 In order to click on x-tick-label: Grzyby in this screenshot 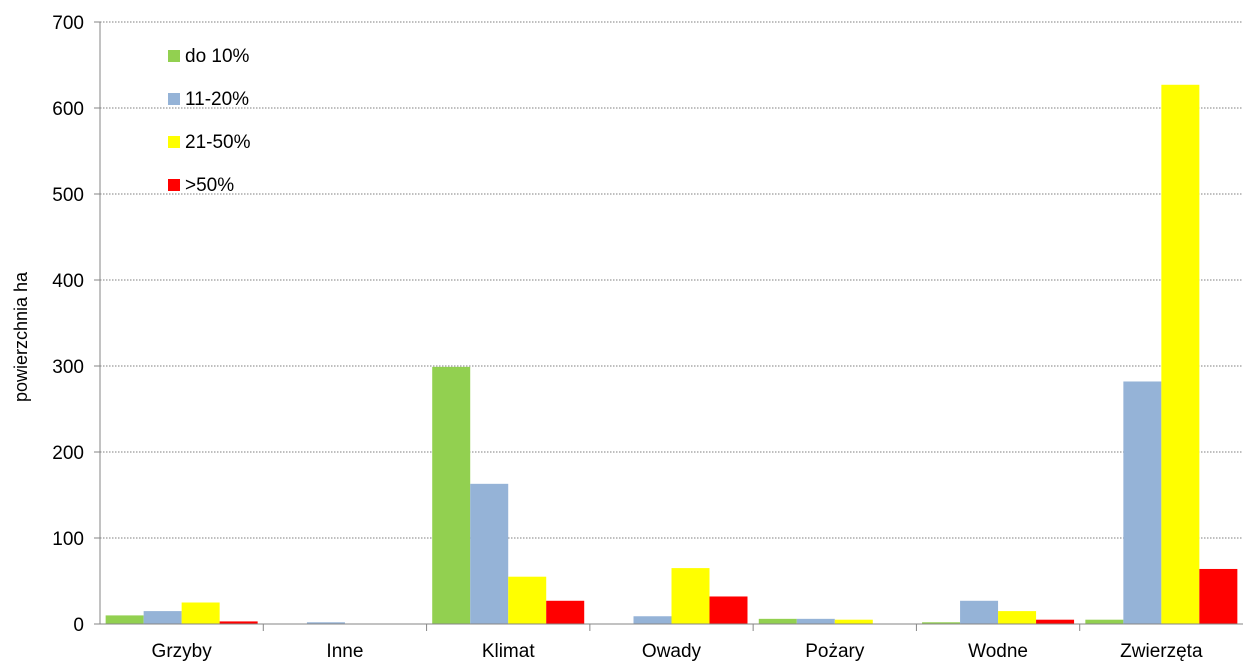, I will do `click(182, 651)`.